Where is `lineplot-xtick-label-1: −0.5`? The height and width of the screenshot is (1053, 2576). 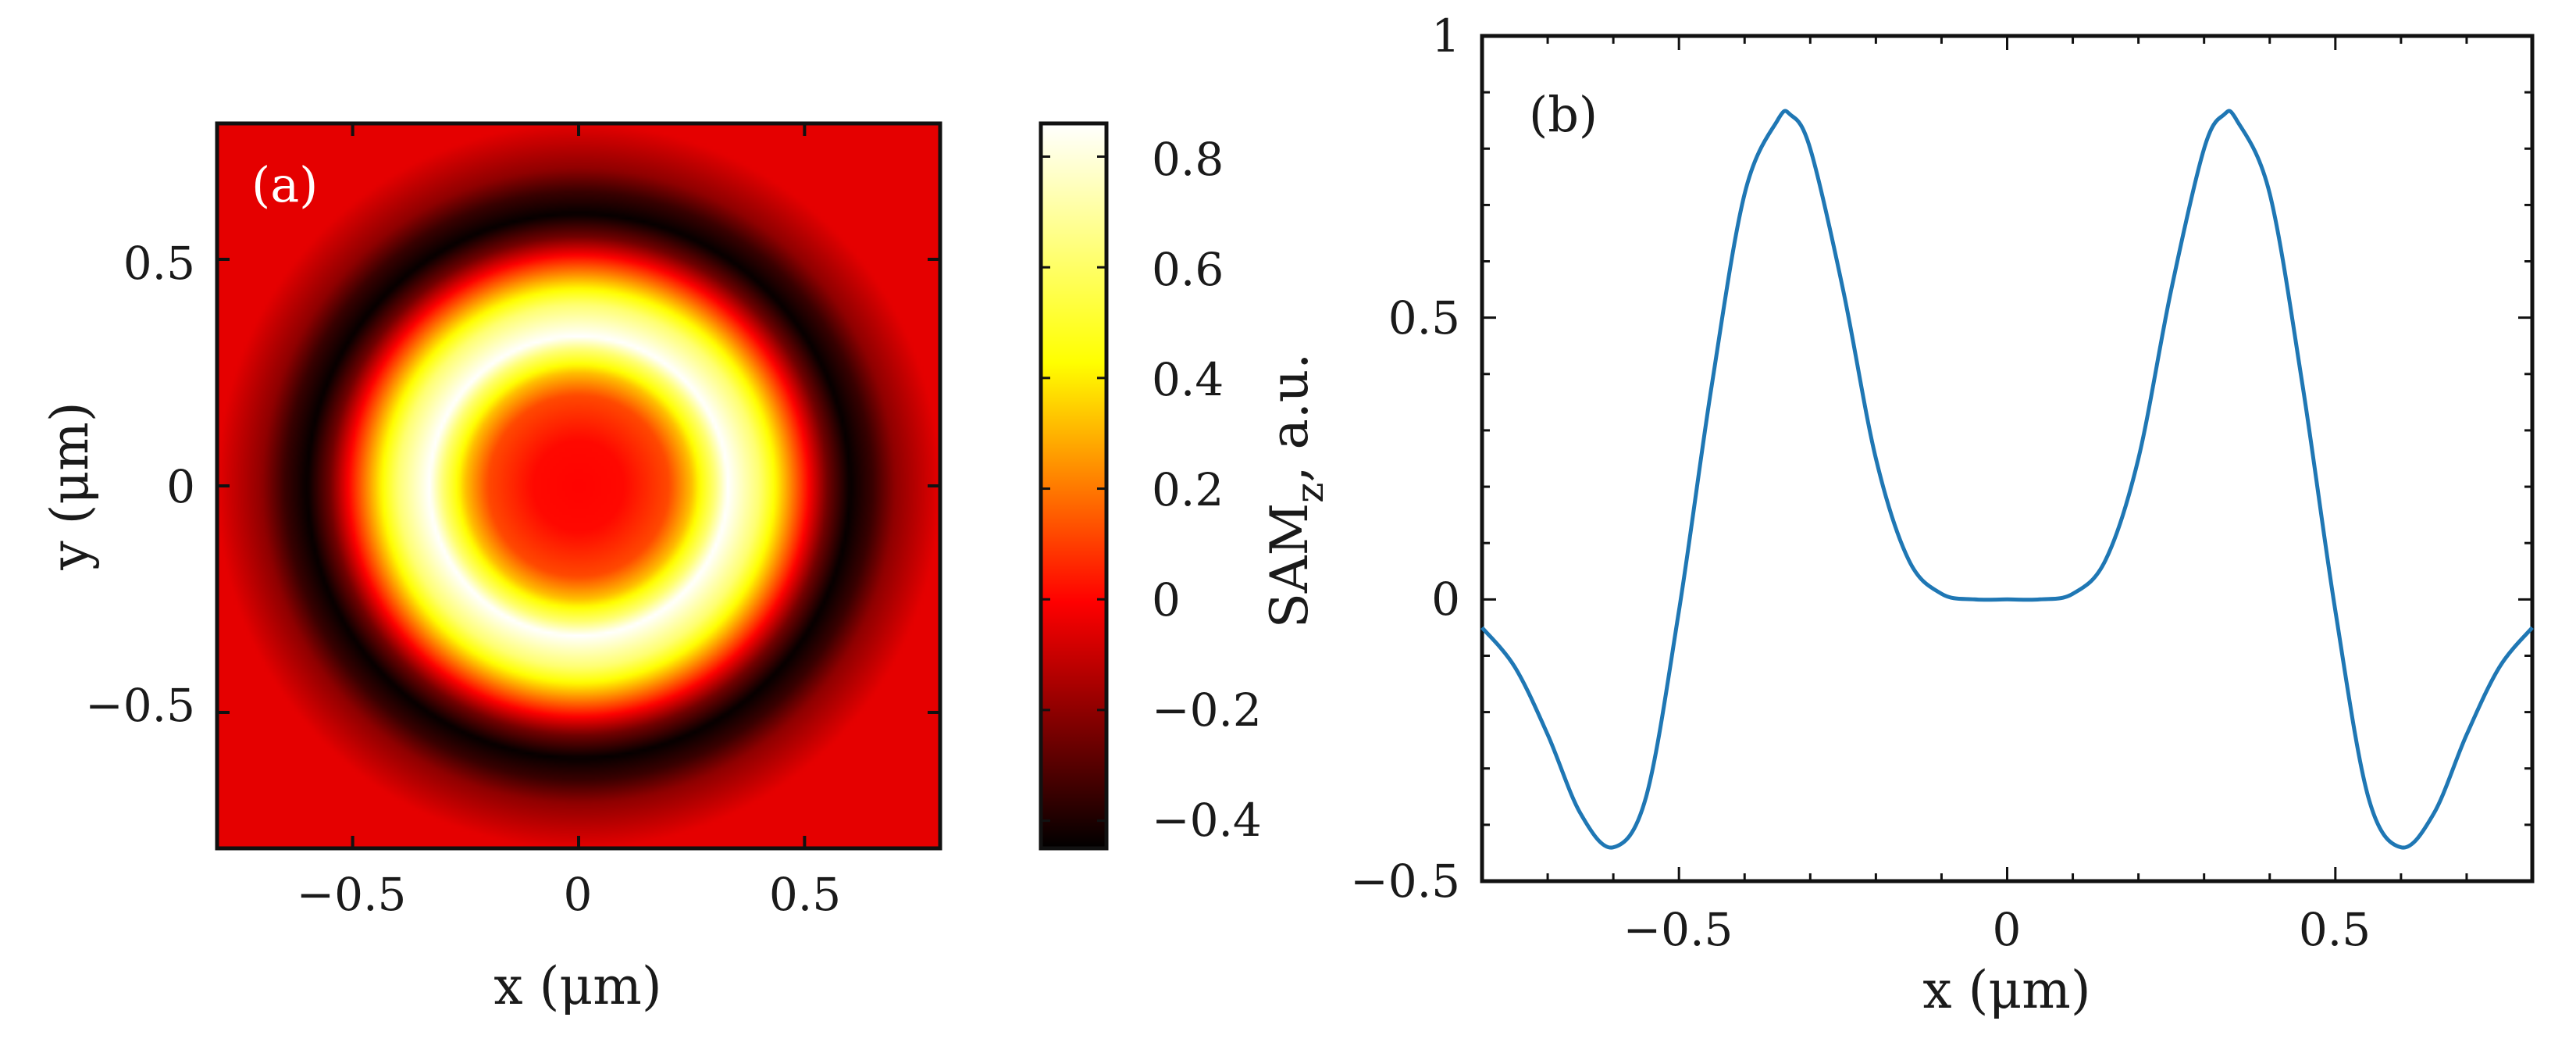
lineplot-xtick-label-1: −0.5 is located at coordinates (1678, 930).